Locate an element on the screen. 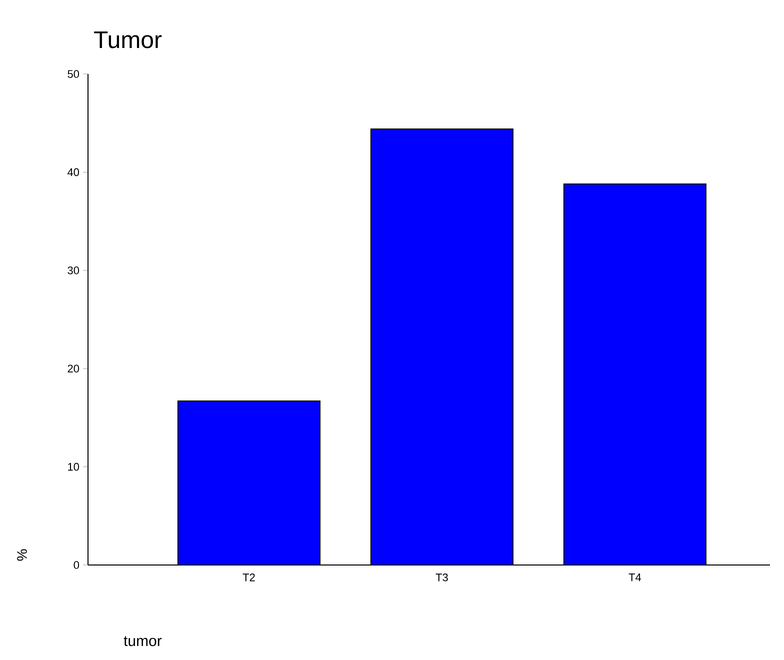 This screenshot has height=660, width=784. x-tick-label: T4 is located at coordinates (635, 578).